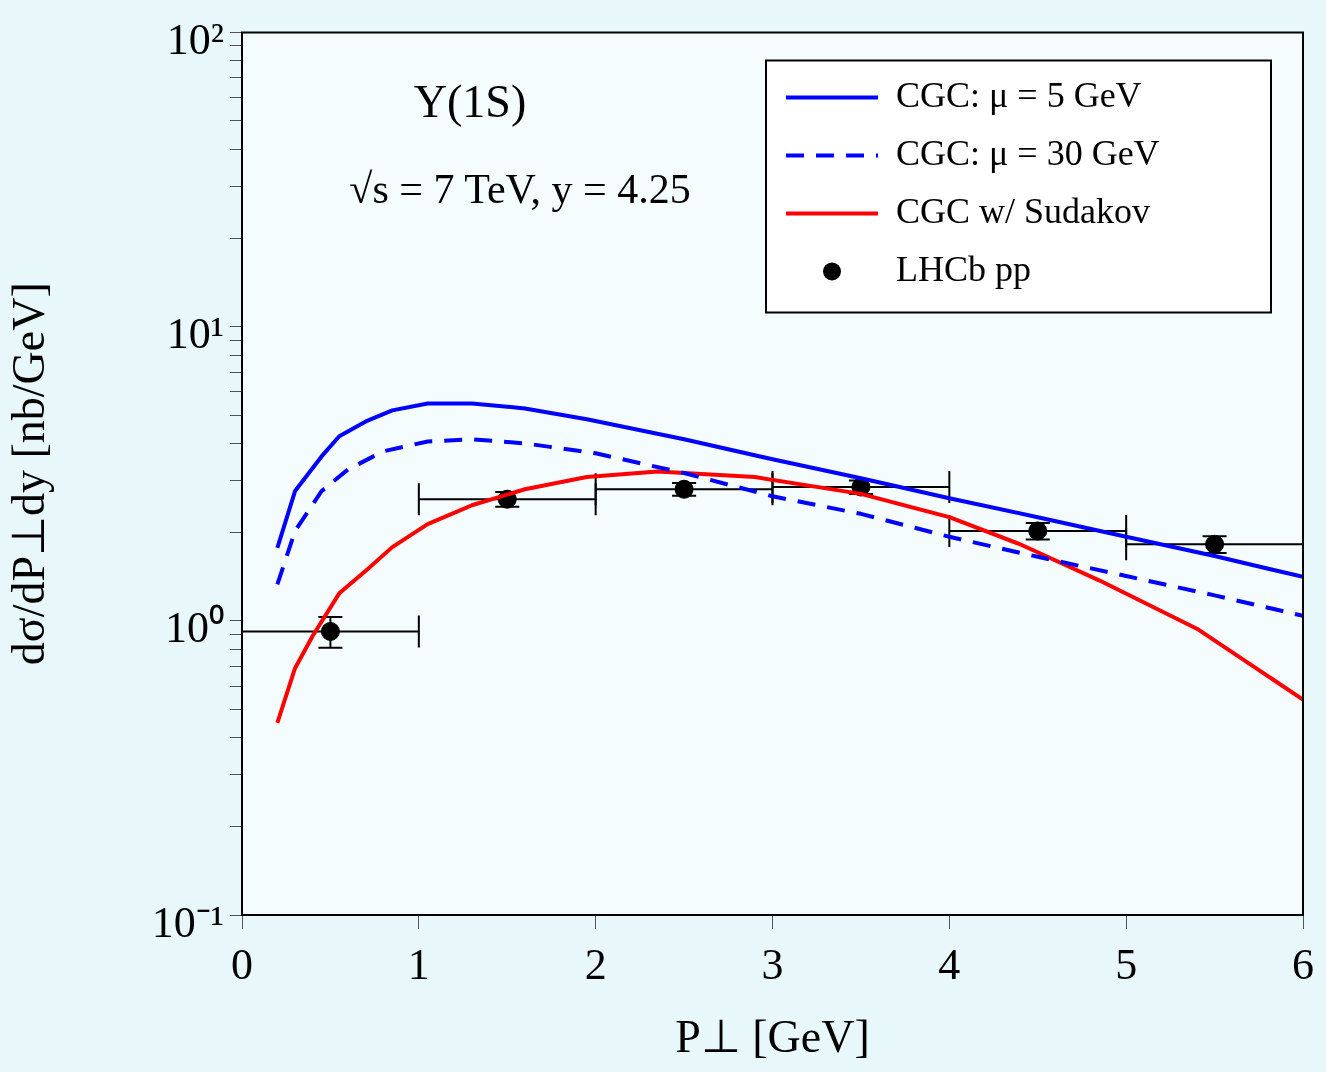 The height and width of the screenshot is (1072, 1326). What do you see at coordinates (772, 1037) in the screenshot?
I see `x-axis-title: P⊥ [GeV]` at bounding box center [772, 1037].